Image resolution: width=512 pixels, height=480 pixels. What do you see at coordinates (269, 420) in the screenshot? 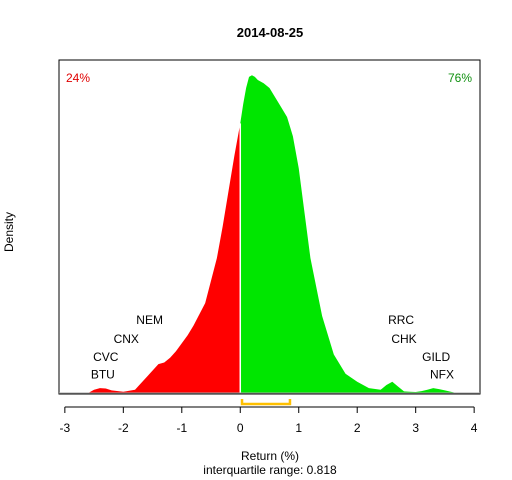
I see `x-axis: -3 -2 -1 0 1 2 3 4` at bounding box center [269, 420].